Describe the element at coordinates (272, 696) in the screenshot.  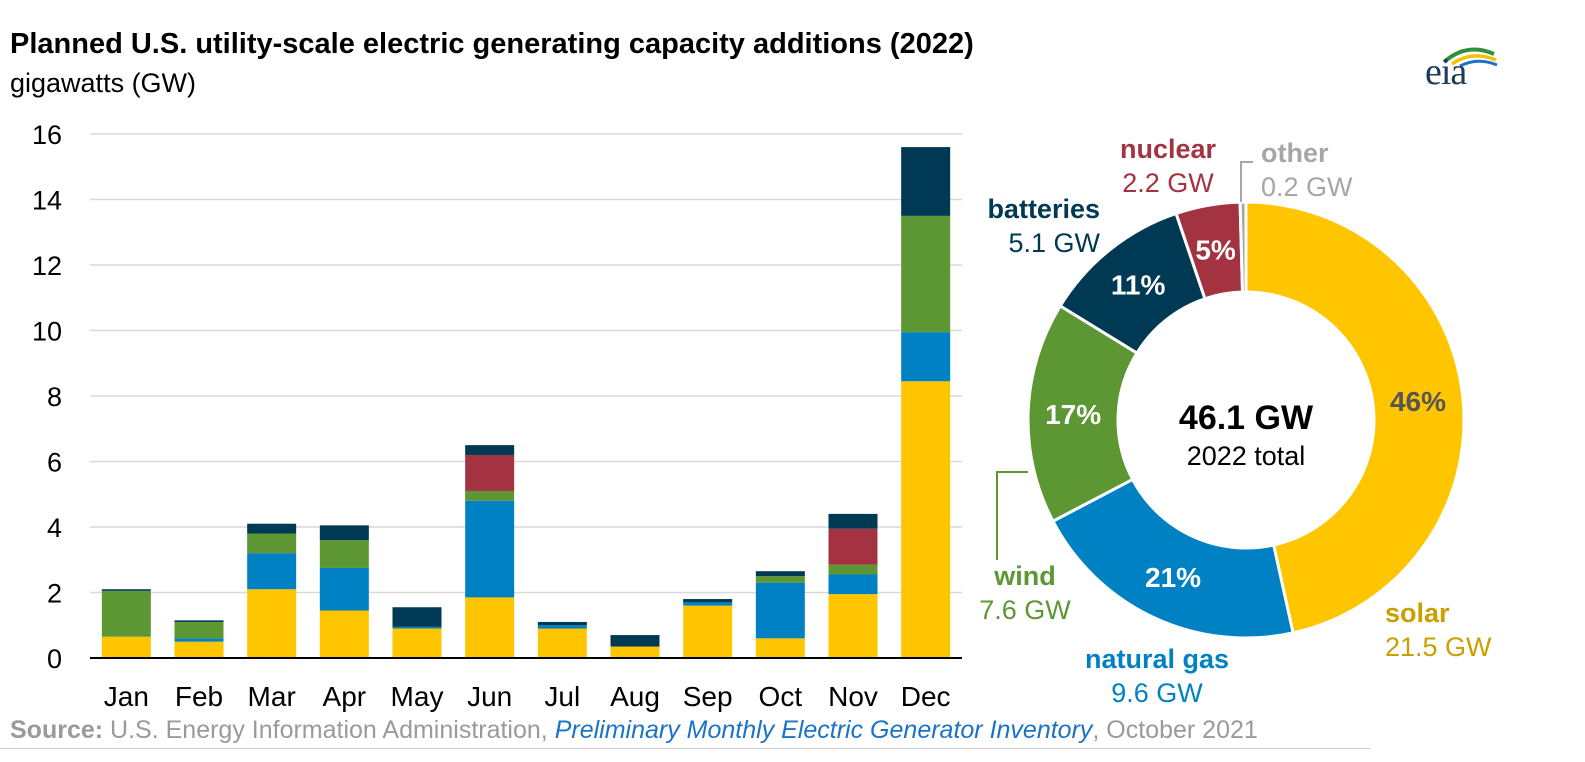
I see `x-tick-label: Mar` at that location.